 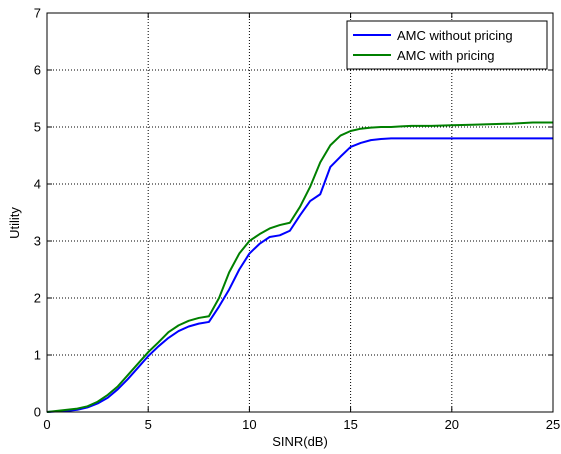 I want to click on legend-label: AMC with pricing, so click(x=446, y=55).